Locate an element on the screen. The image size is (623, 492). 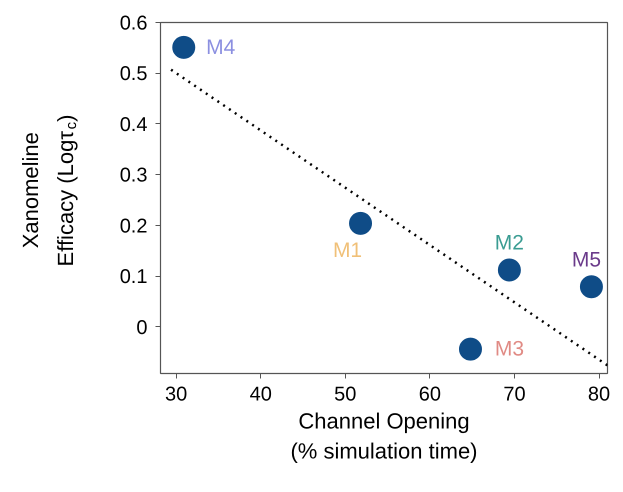
y-tick-label: 0.4 is located at coordinates (134, 125).